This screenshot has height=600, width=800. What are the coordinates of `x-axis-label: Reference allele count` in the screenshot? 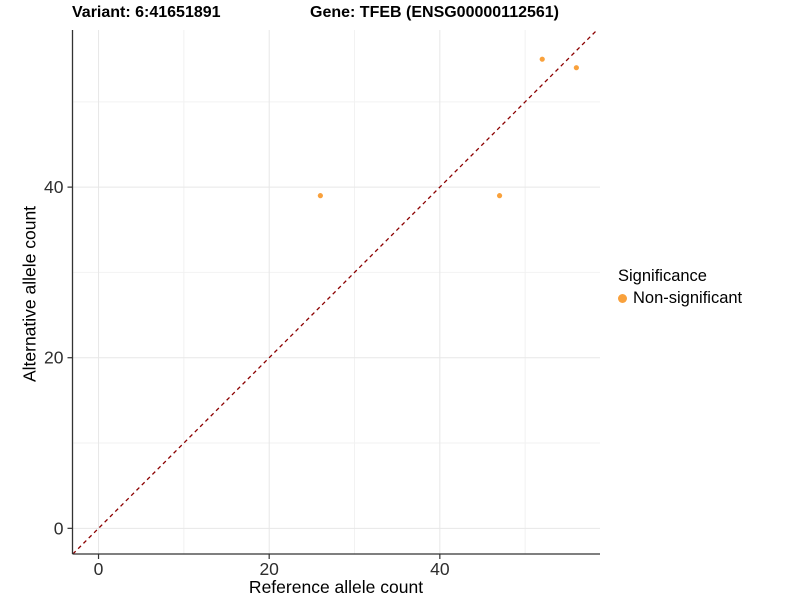 It's located at (336, 587).